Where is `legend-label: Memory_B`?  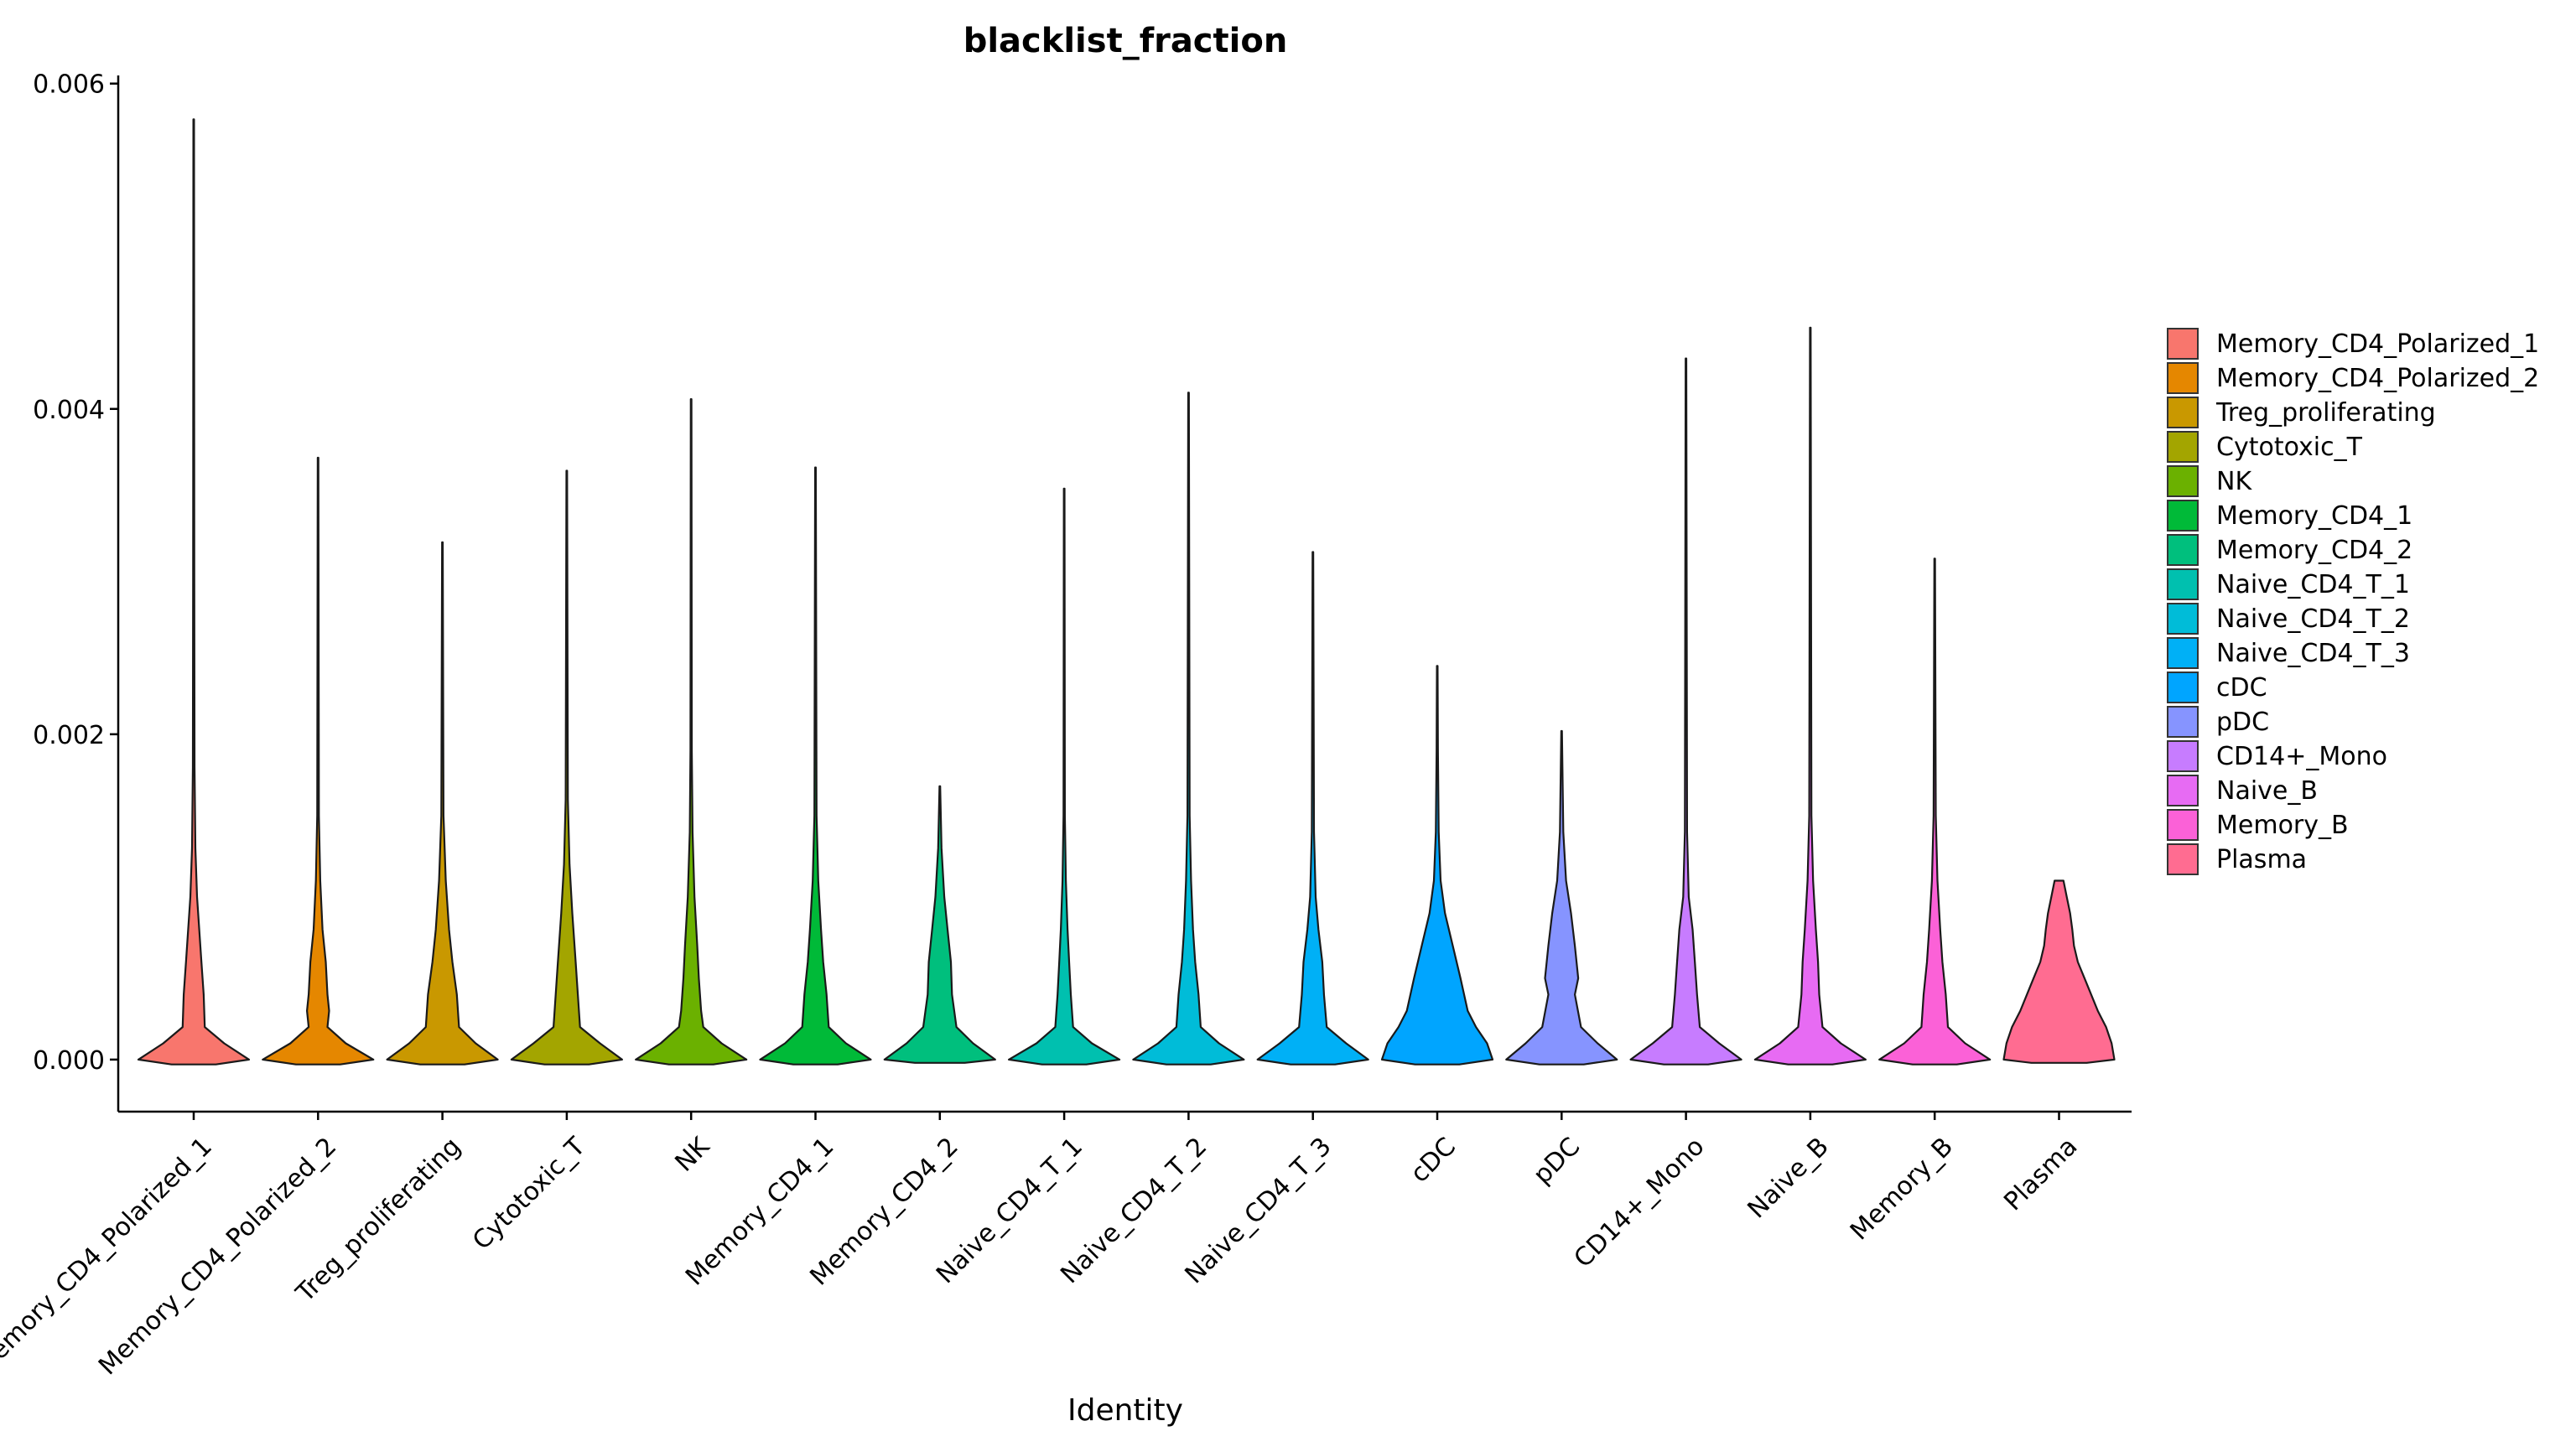 legend-label: Memory_B is located at coordinates (2282, 825).